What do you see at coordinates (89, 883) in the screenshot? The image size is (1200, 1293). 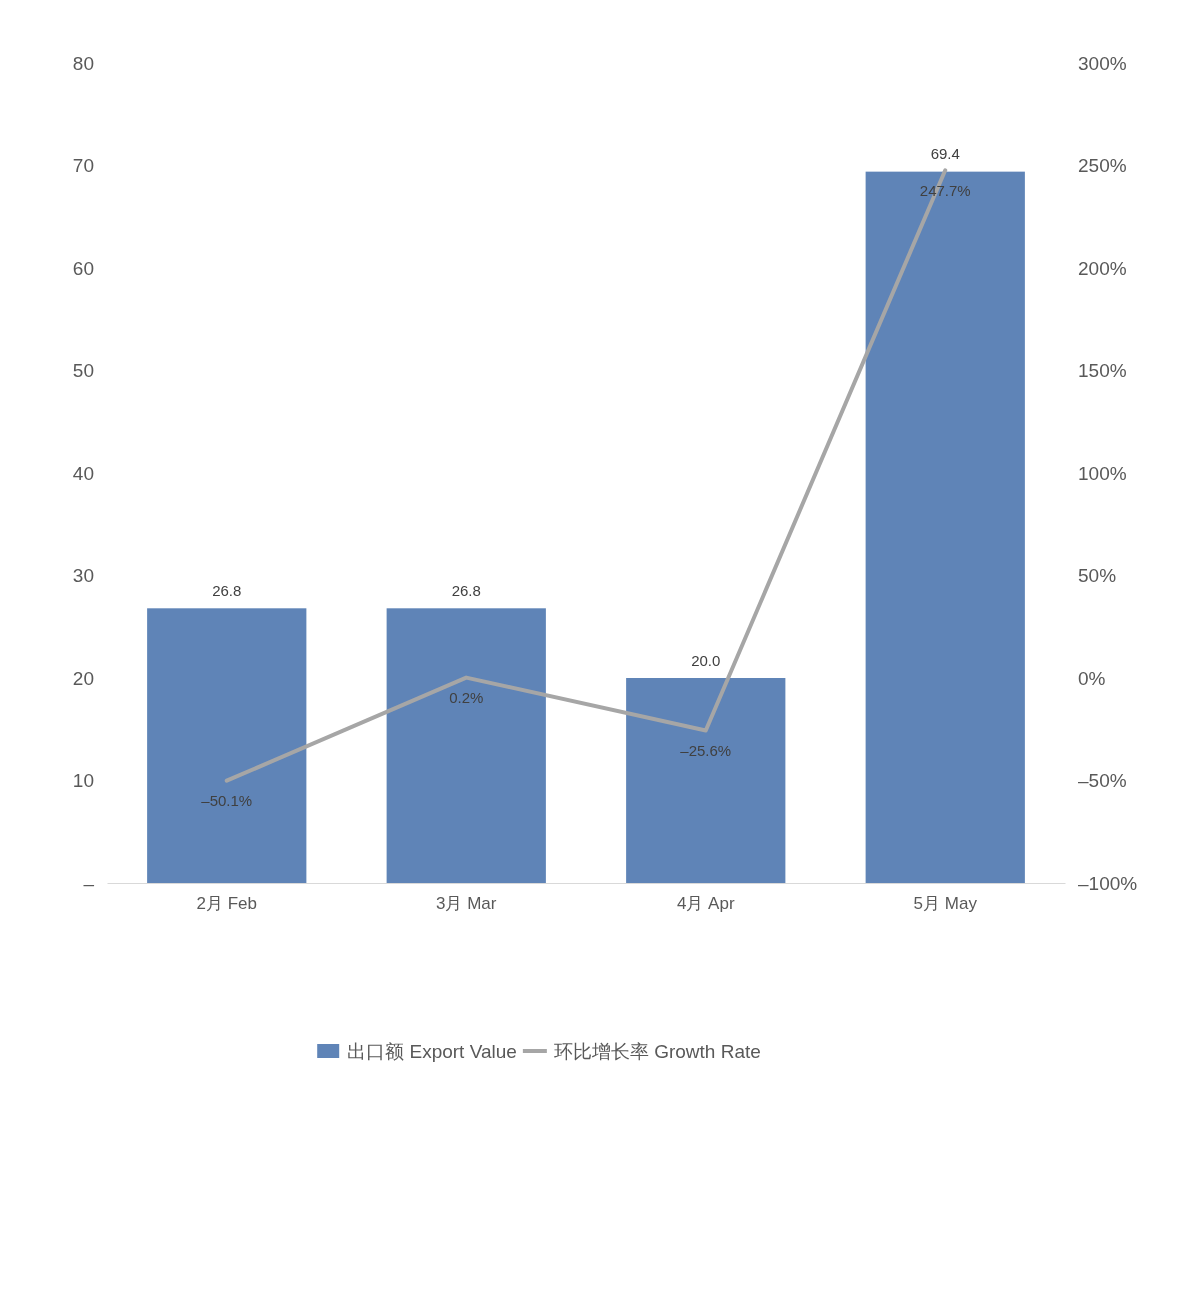 I see `y-tick-label: –` at bounding box center [89, 883].